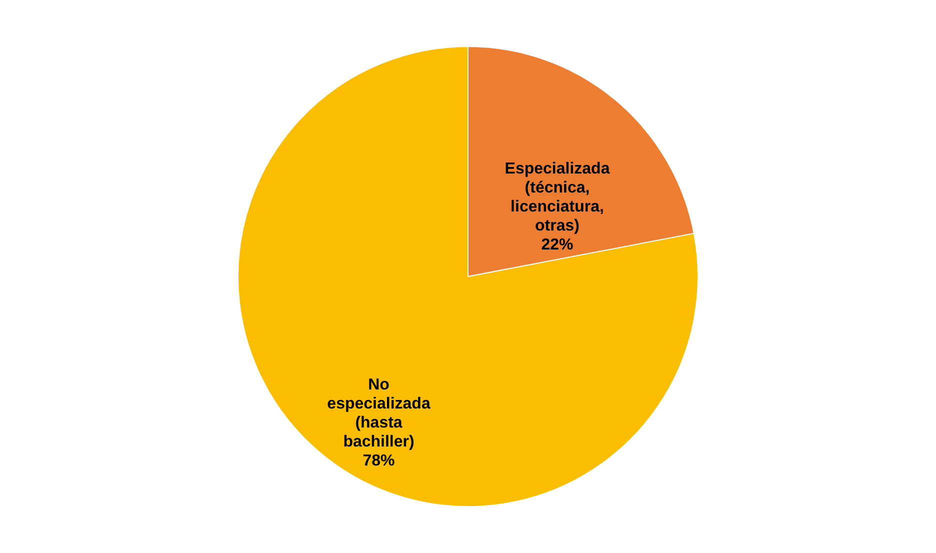 The height and width of the screenshot is (553, 936). What do you see at coordinates (378, 413) in the screenshot?
I see `slice-label: No especializada (hasta bachiller)` at bounding box center [378, 413].